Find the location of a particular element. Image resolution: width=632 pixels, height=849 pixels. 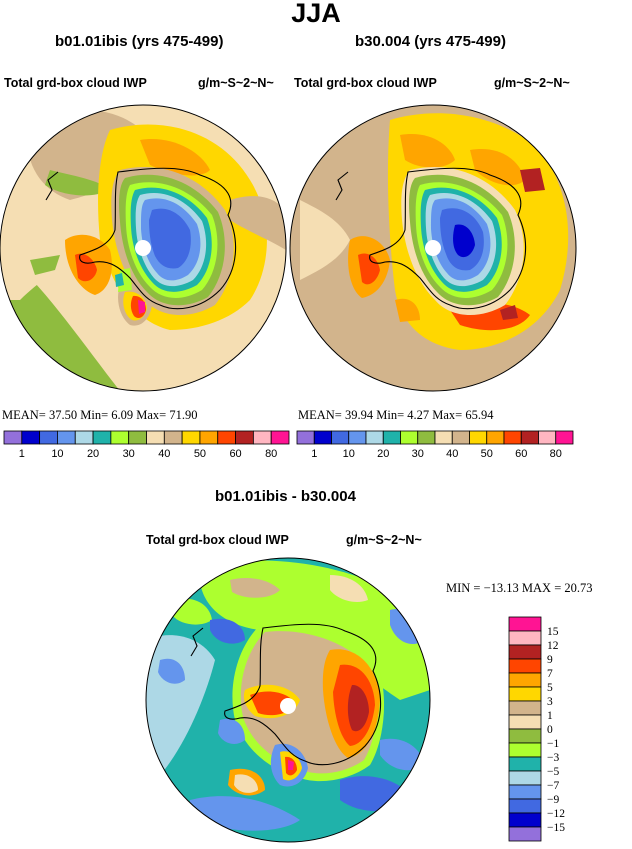

colorbar-tick-label: −7 is located at coordinates (553, 786).